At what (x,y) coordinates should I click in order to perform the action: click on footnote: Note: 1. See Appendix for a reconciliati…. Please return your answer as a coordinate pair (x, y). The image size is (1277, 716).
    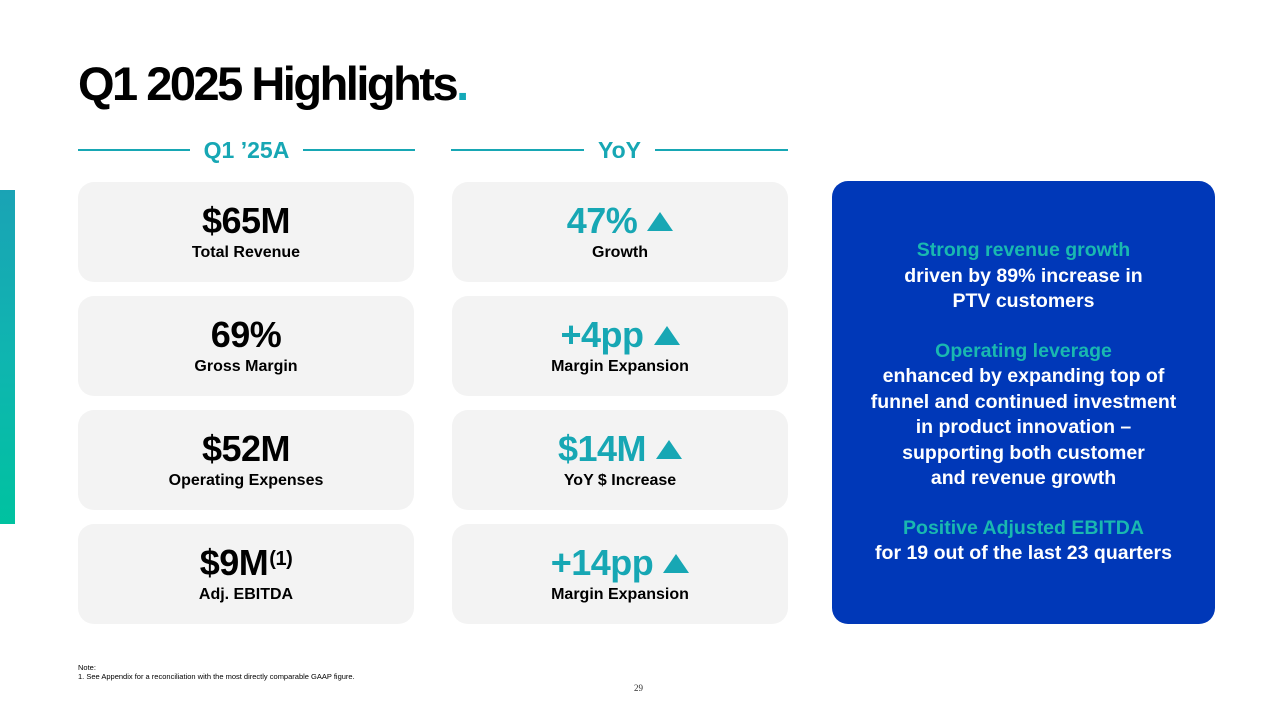
    Looking at the image, I should click on (216, 672).